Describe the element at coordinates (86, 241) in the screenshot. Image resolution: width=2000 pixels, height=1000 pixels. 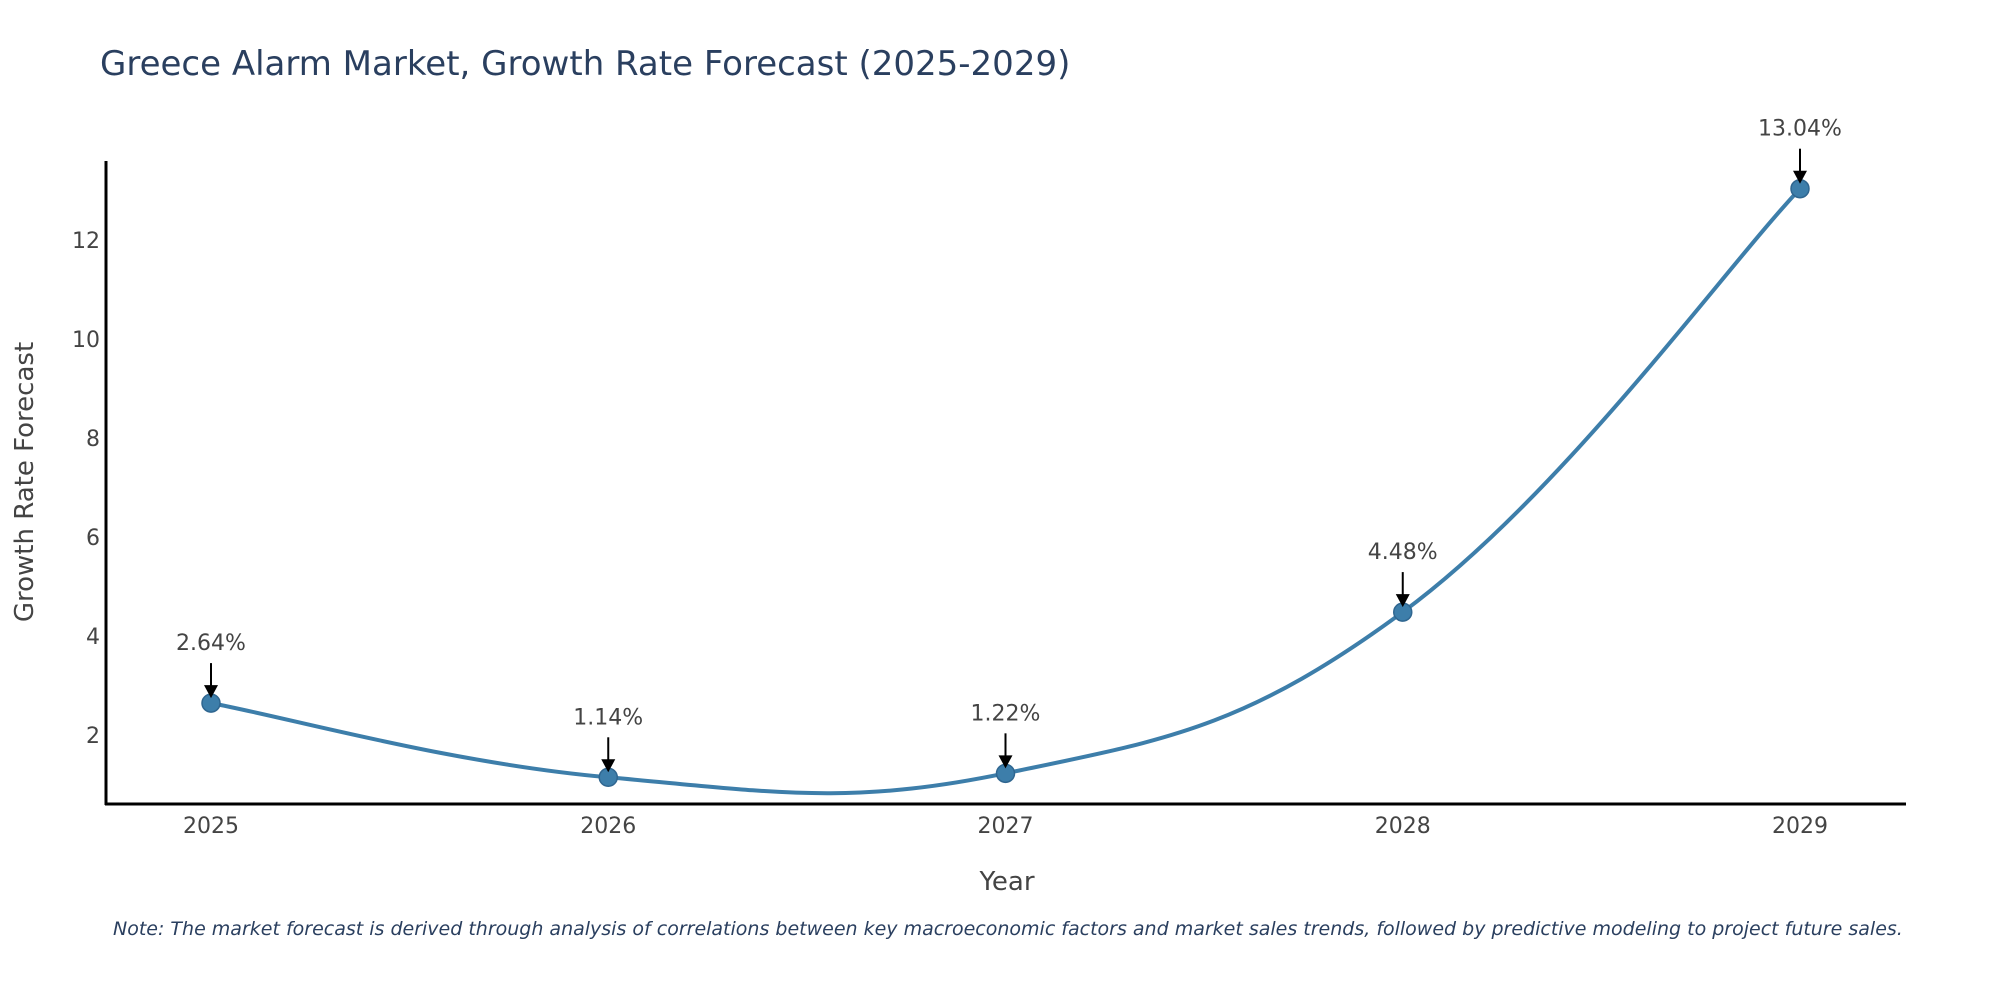
I see `y-tick-label: 12` at that location.